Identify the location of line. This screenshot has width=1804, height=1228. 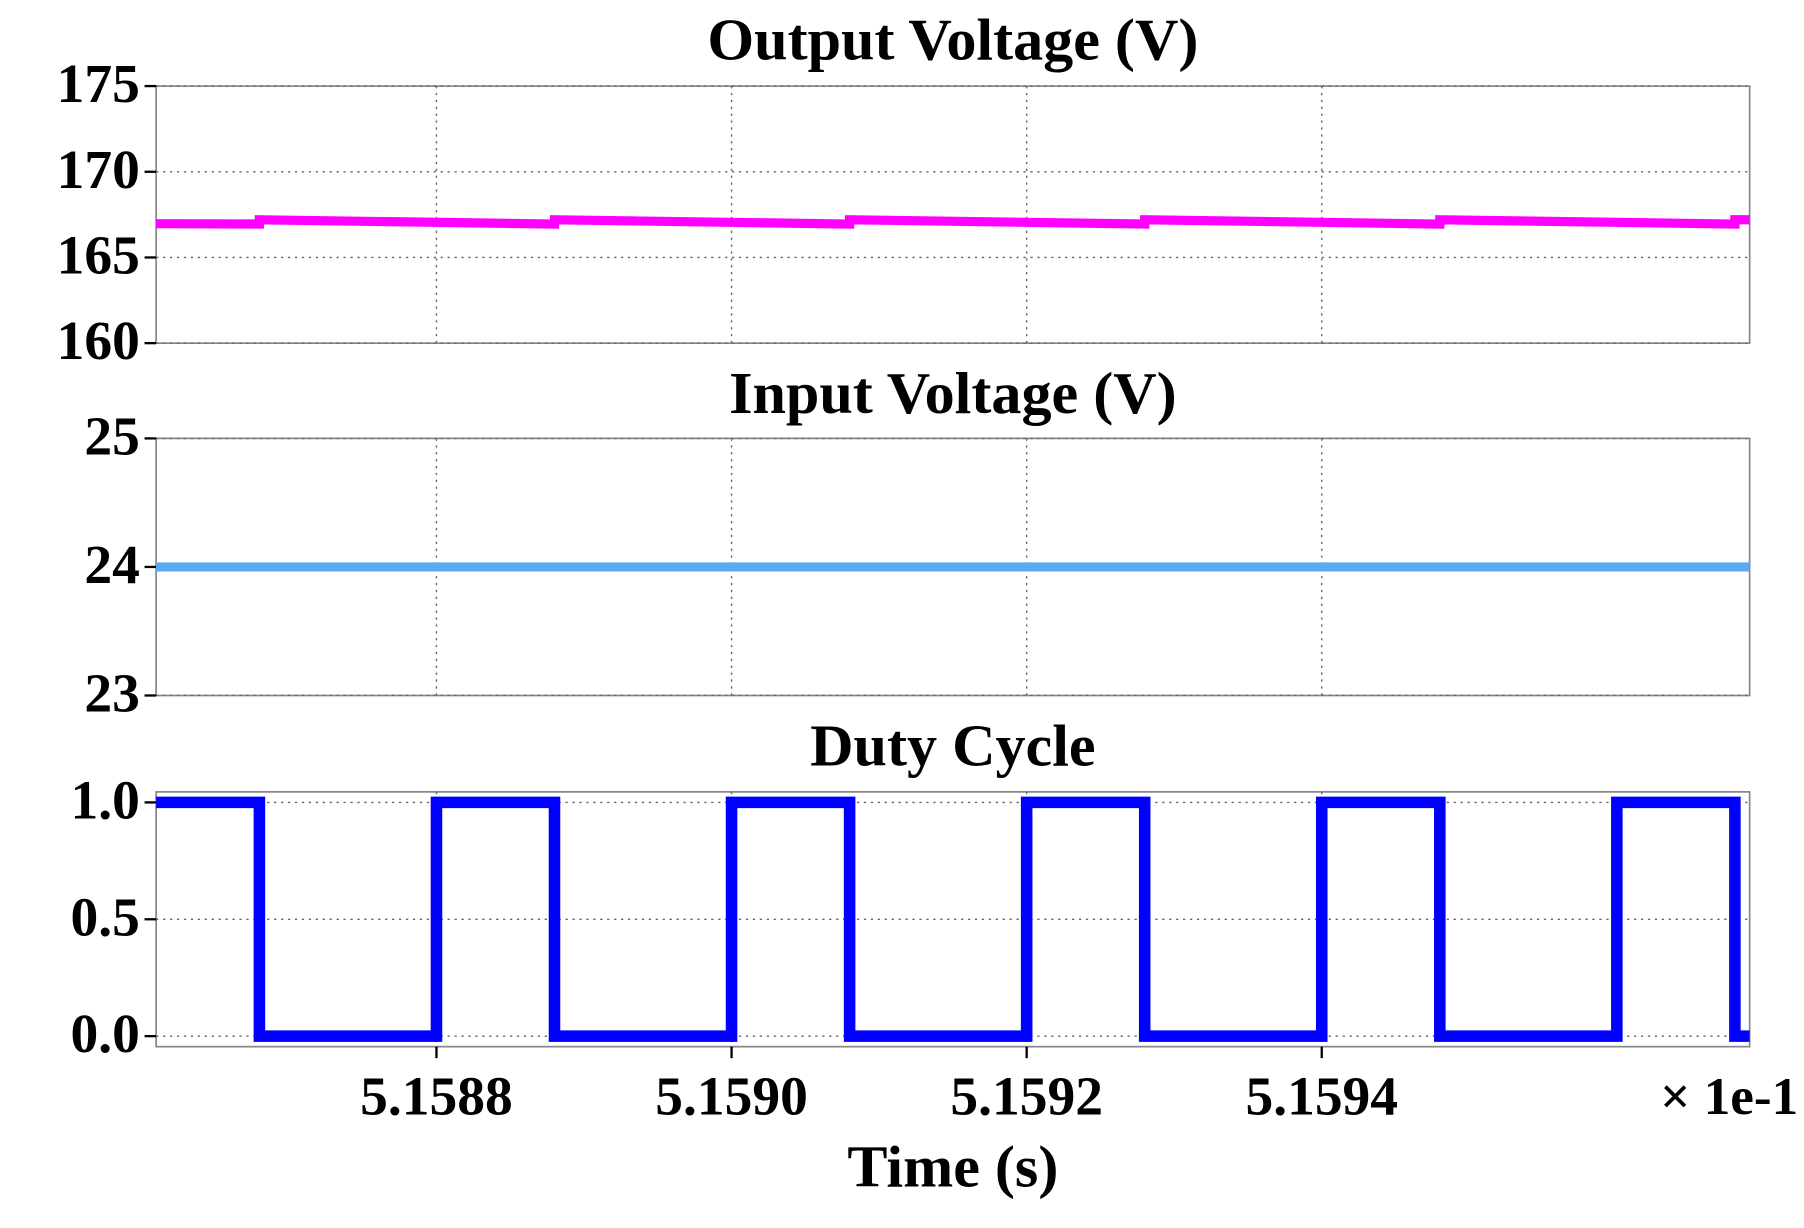
(953, 222).